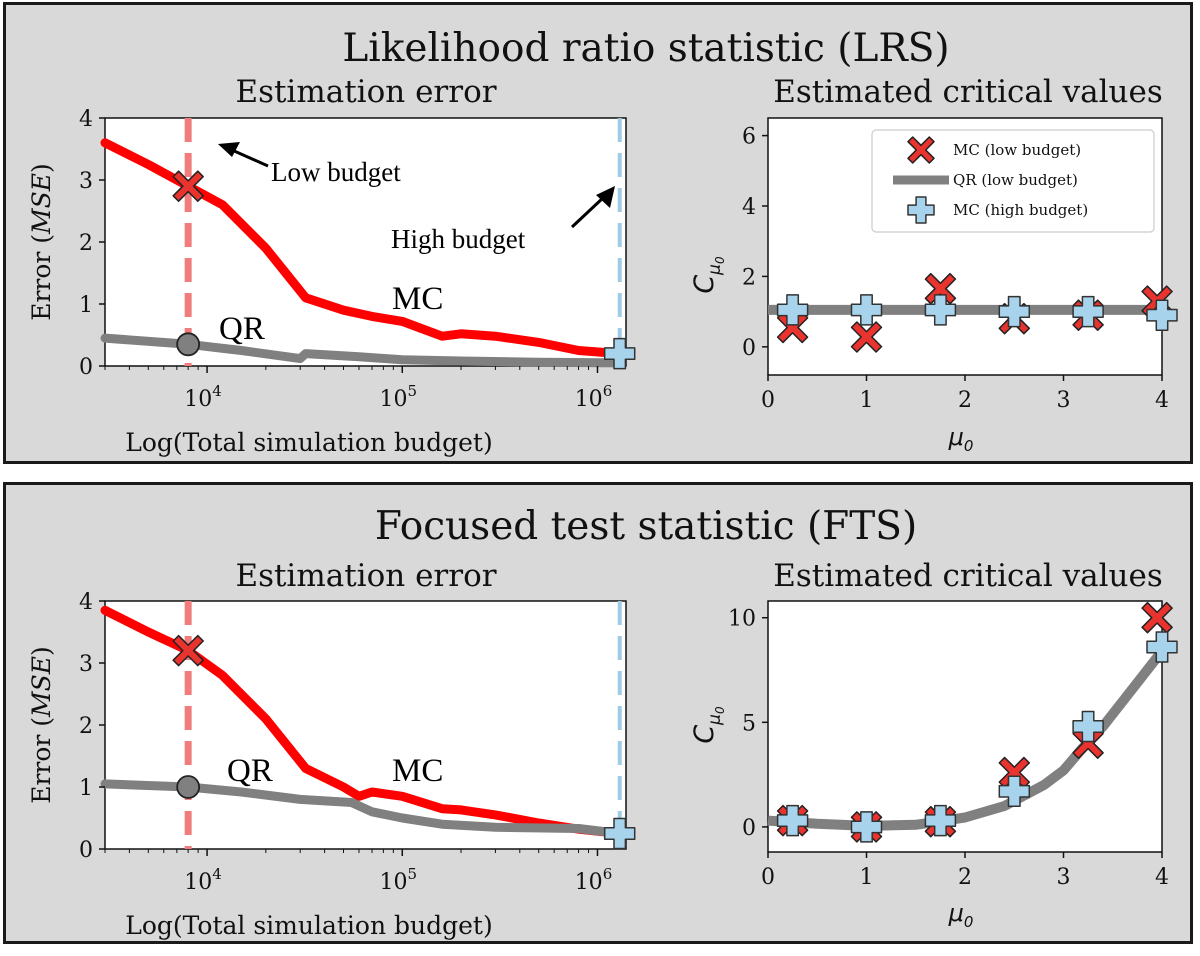 This screenshot has width=1200, height=956. Describe the element at coordinates (749, 137) in the screenshot. I see `y-tick-label: 6` at that location.